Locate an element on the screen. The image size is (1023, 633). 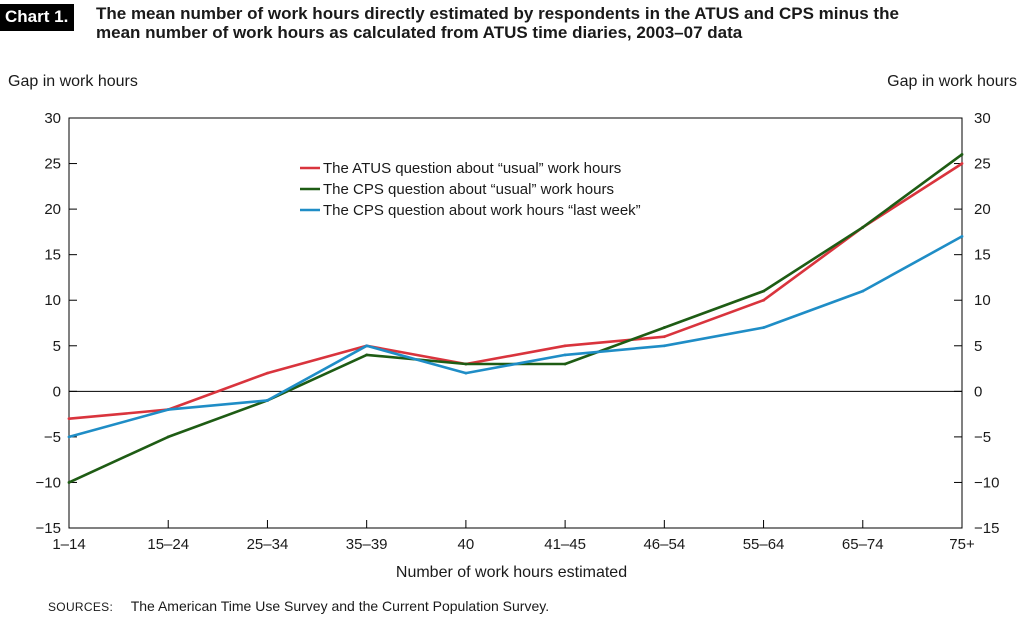
y-tick-label-right: −15 is located at coordinates (986, 528).